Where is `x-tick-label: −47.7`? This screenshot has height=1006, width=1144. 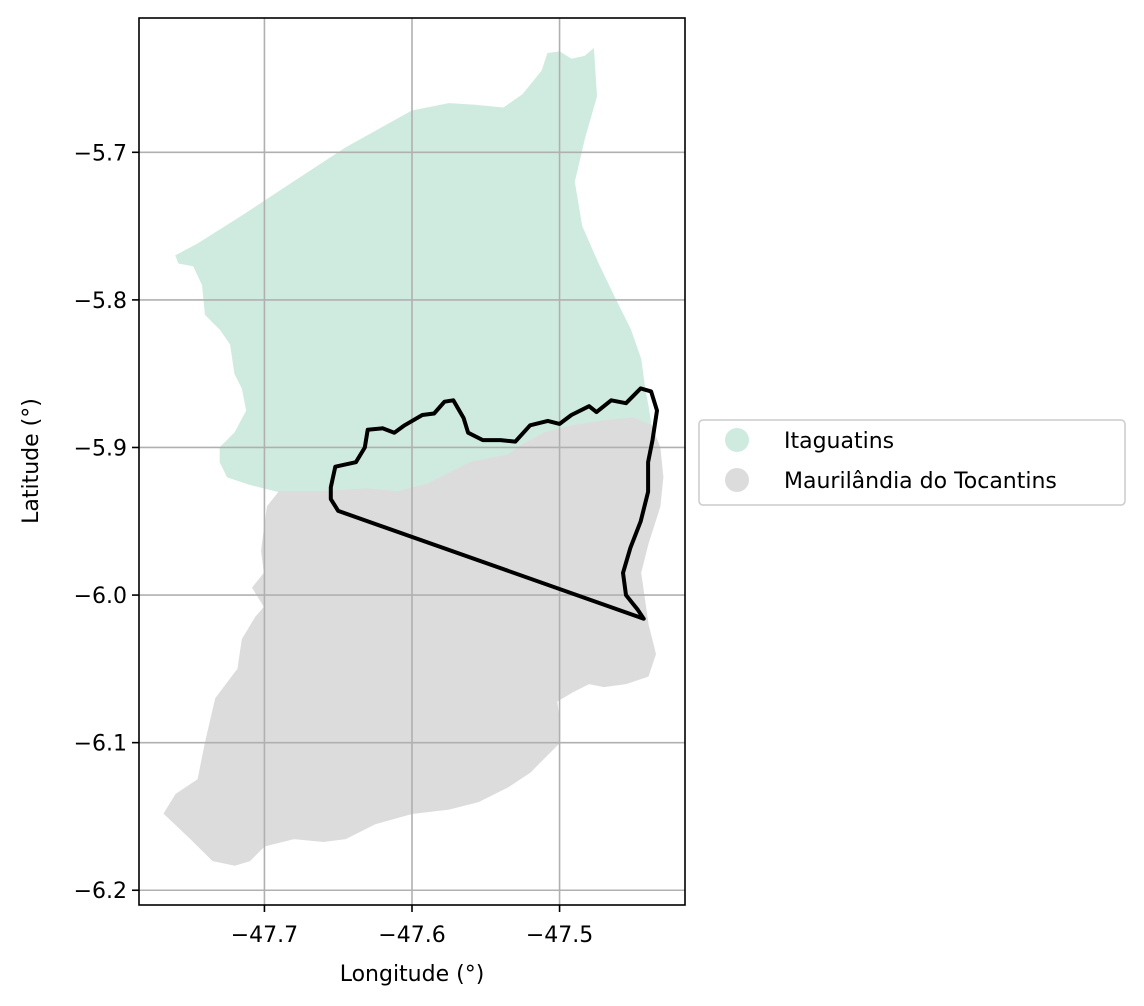 x-tick-label: −47.7 is located at coordinates (264, 935).